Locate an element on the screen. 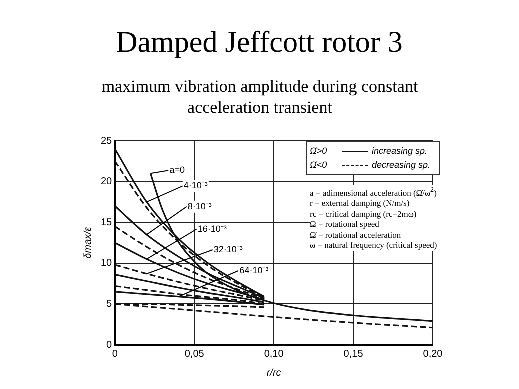 The image size is (519, 389). annotation: a = adimensional acceleration (Ω̇/ω$^{2}$) is located at coordinates (373, 192).